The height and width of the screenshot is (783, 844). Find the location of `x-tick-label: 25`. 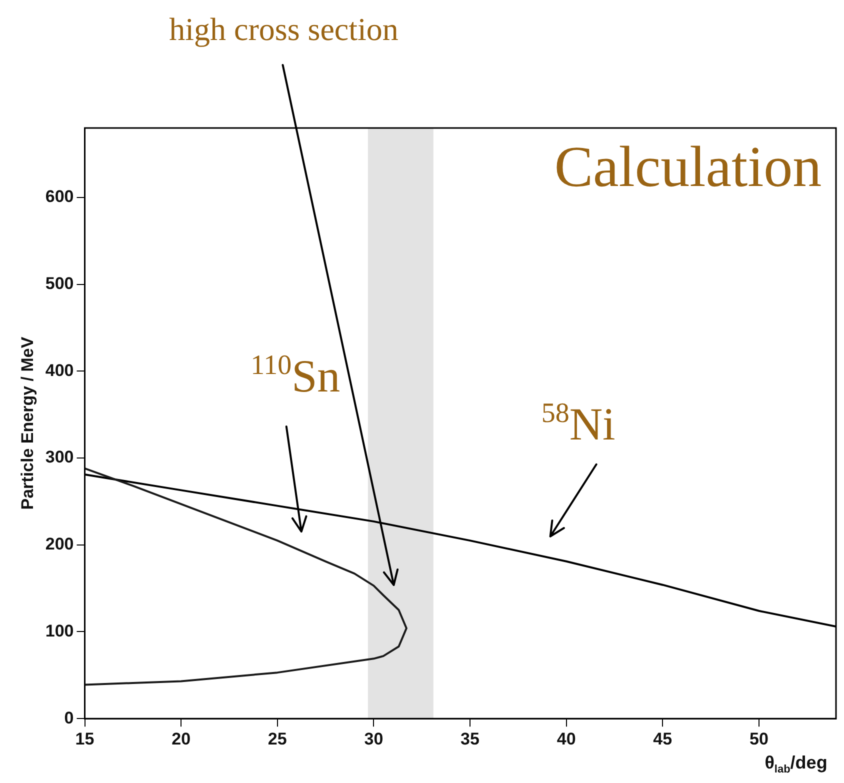

x-tick-label: 25 is located at coordinates (277, 738).